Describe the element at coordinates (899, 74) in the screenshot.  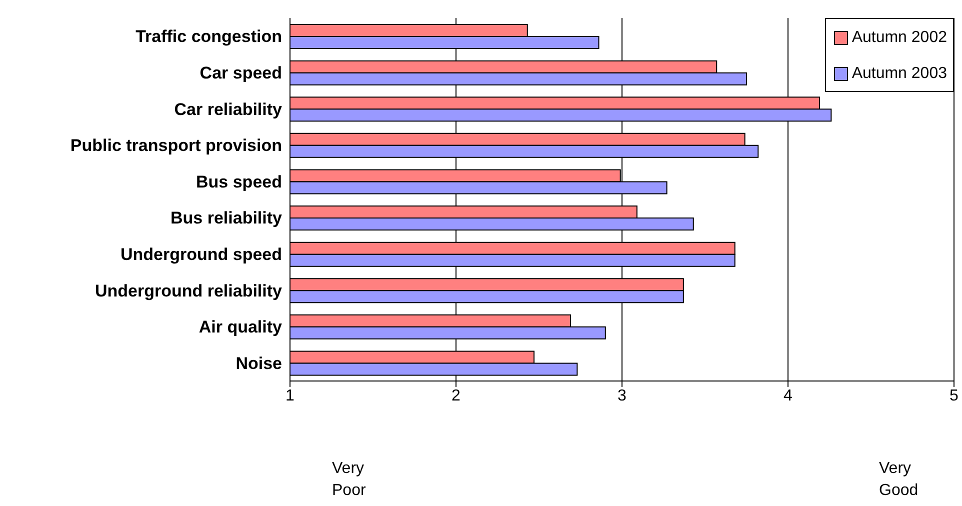
I see `legend-label: Autumn 2003` at that location.